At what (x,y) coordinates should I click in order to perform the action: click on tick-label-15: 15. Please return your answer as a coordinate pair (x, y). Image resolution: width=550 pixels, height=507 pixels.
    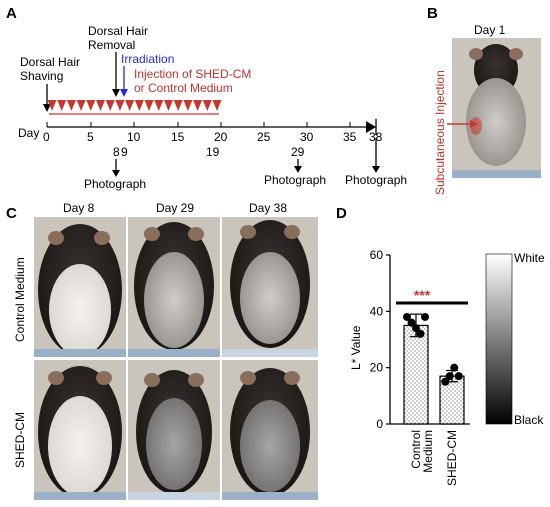
    Looking at the image, I should click on (178, 137).